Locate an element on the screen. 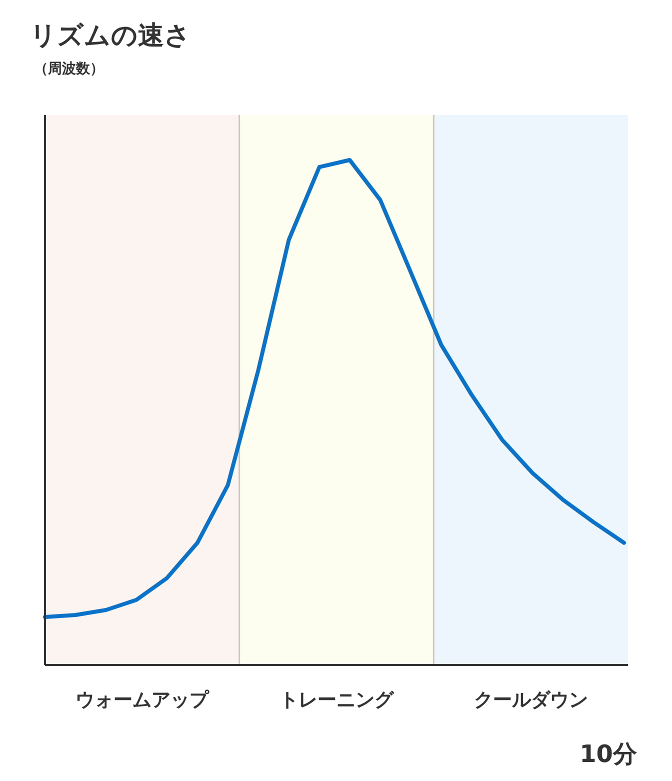 The image size is (672, 781). chart-subtitle: （周波数） is located at coordinates (69, 69).